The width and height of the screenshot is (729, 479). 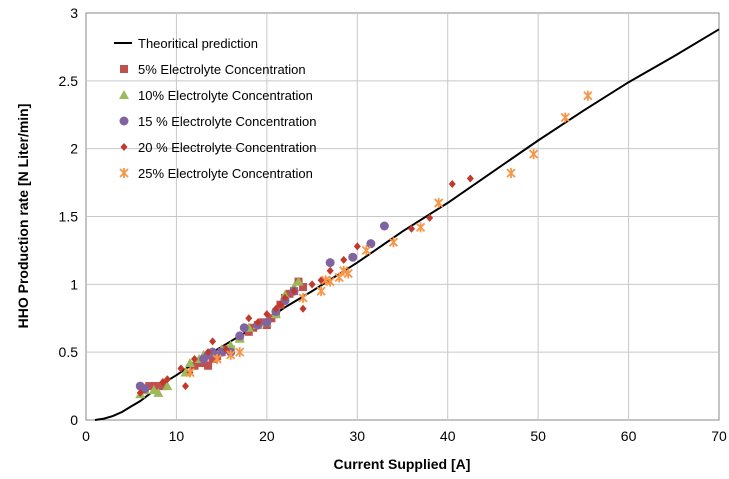 I want to click on x-tick-label: 70, so click(x=719, y=436).